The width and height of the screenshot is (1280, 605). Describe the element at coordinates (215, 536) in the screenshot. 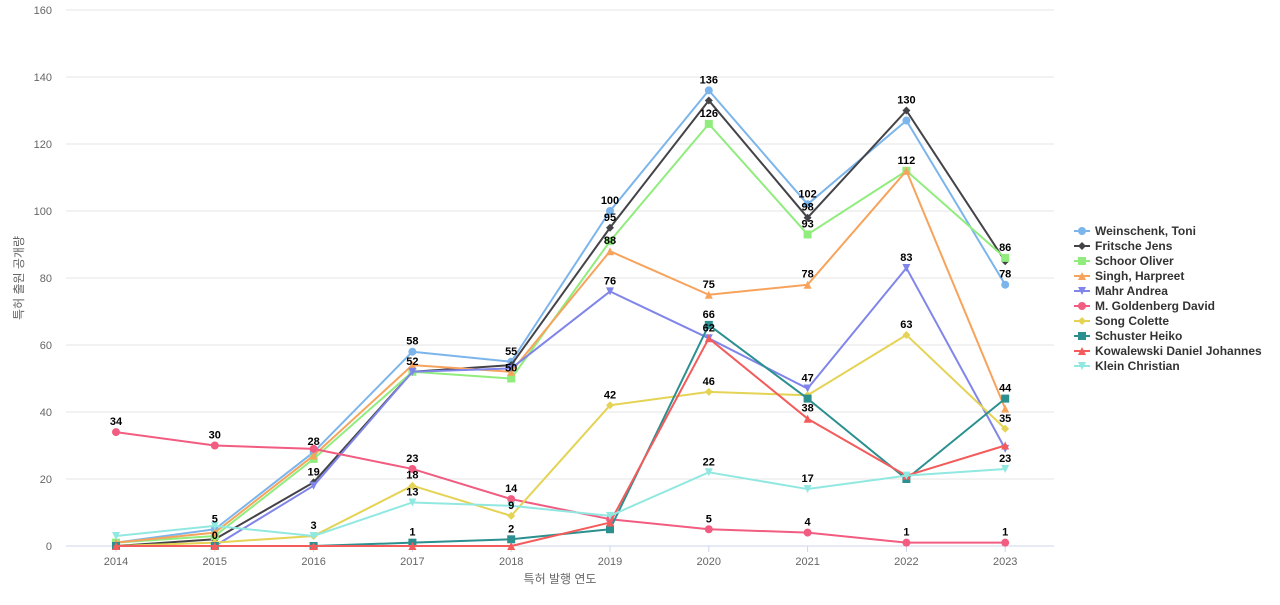

I see `data-label: 0` at that location.